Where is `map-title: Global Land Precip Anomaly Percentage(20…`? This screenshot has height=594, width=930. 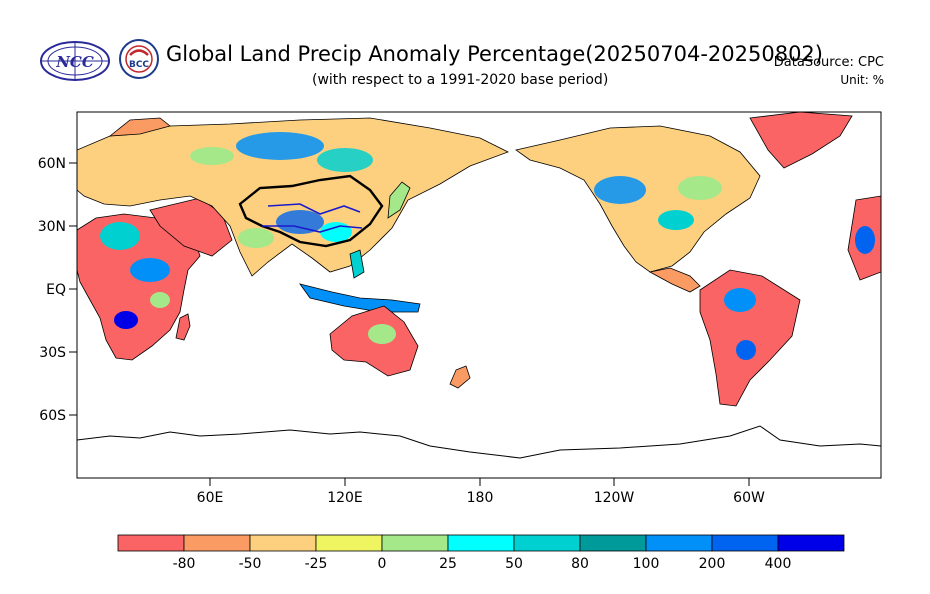 map-title: Global Land Precip Anomaly Percentage(20… is located at coordinates (494, 54).